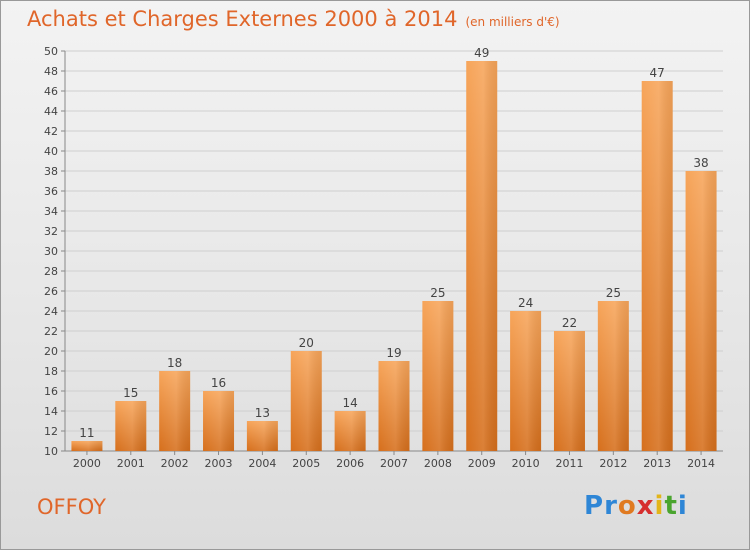 The image size is (750, 551). What do you see at coordinates (51, 171) in the screenshot?
I see `y-tick-label: 38` at bounding box center [51, 171].